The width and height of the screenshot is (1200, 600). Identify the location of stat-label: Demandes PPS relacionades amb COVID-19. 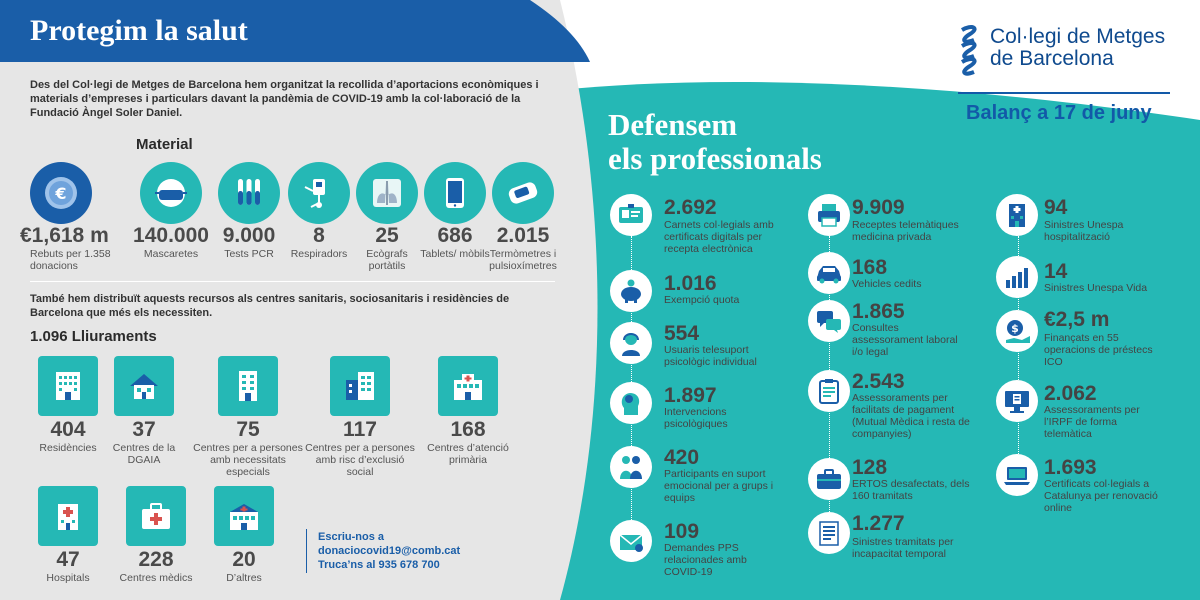
(705, 560).